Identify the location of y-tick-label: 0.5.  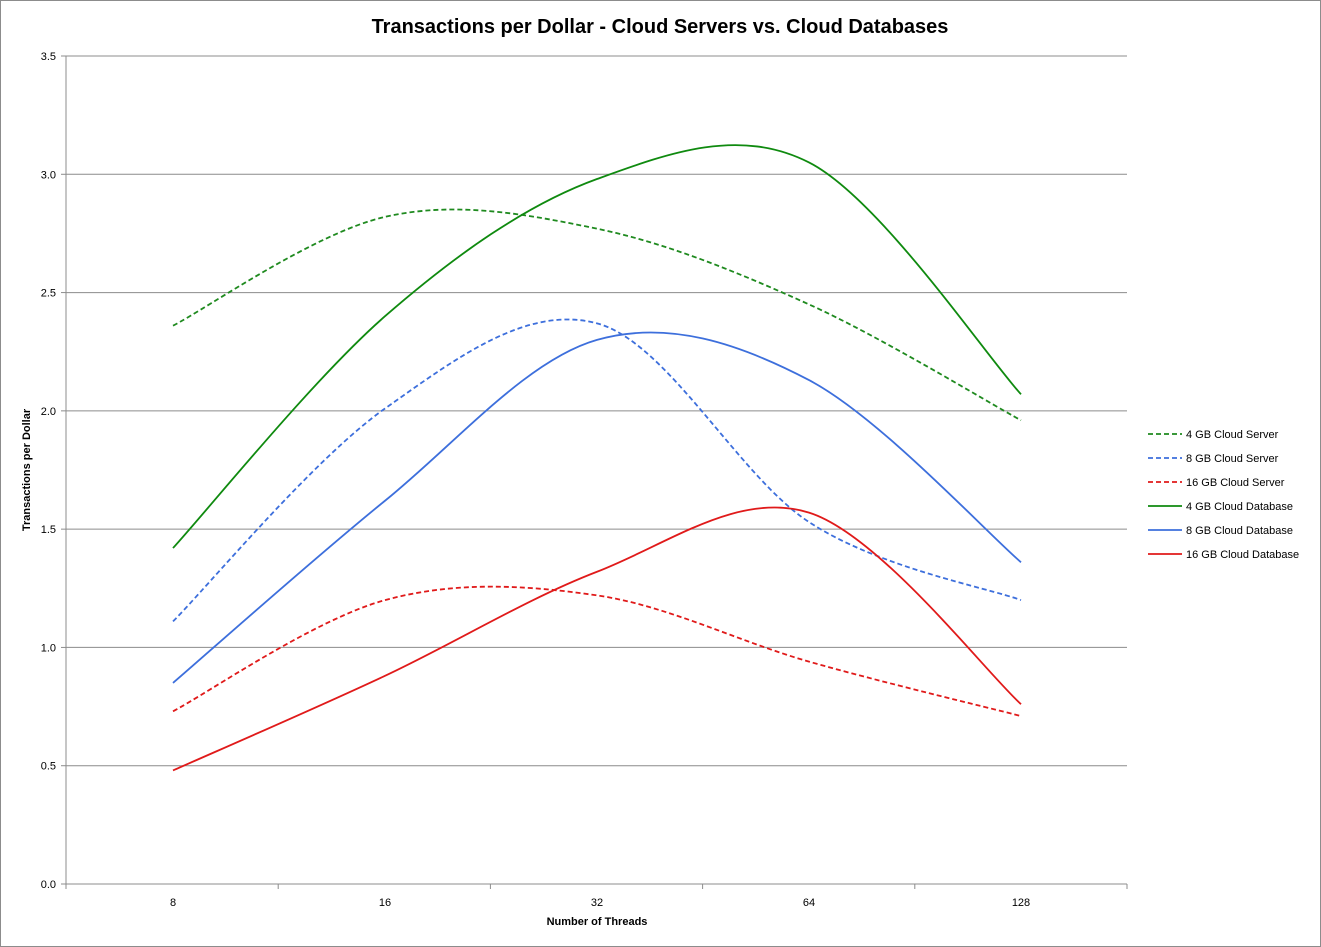
(48, 767).